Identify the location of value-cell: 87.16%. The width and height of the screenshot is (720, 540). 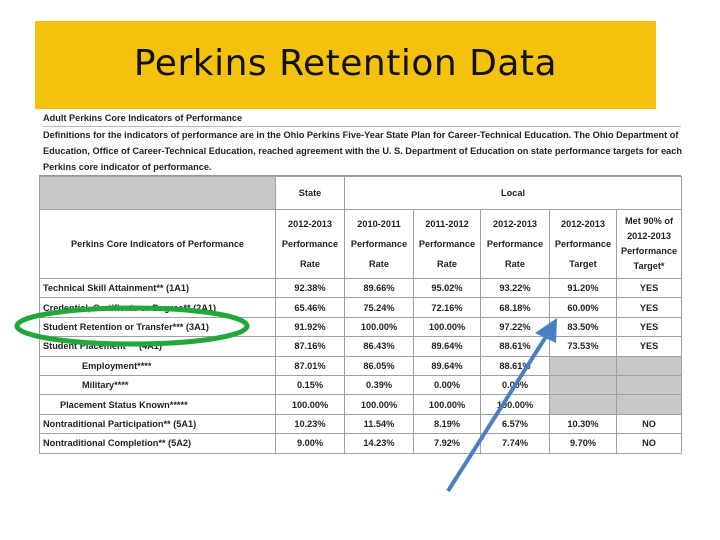
(310, 346).